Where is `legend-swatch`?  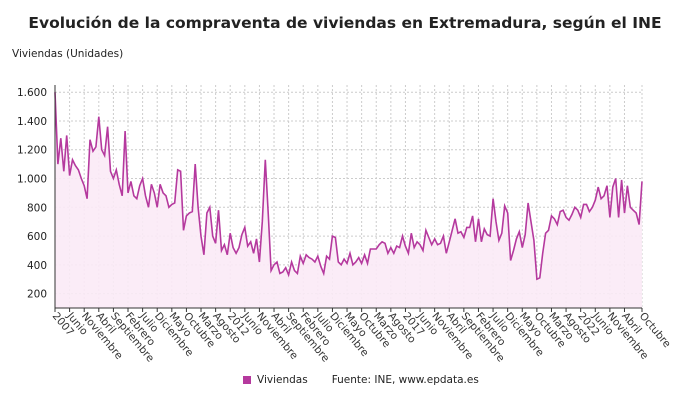 legend-swatch is located at coordinates (247, 380).